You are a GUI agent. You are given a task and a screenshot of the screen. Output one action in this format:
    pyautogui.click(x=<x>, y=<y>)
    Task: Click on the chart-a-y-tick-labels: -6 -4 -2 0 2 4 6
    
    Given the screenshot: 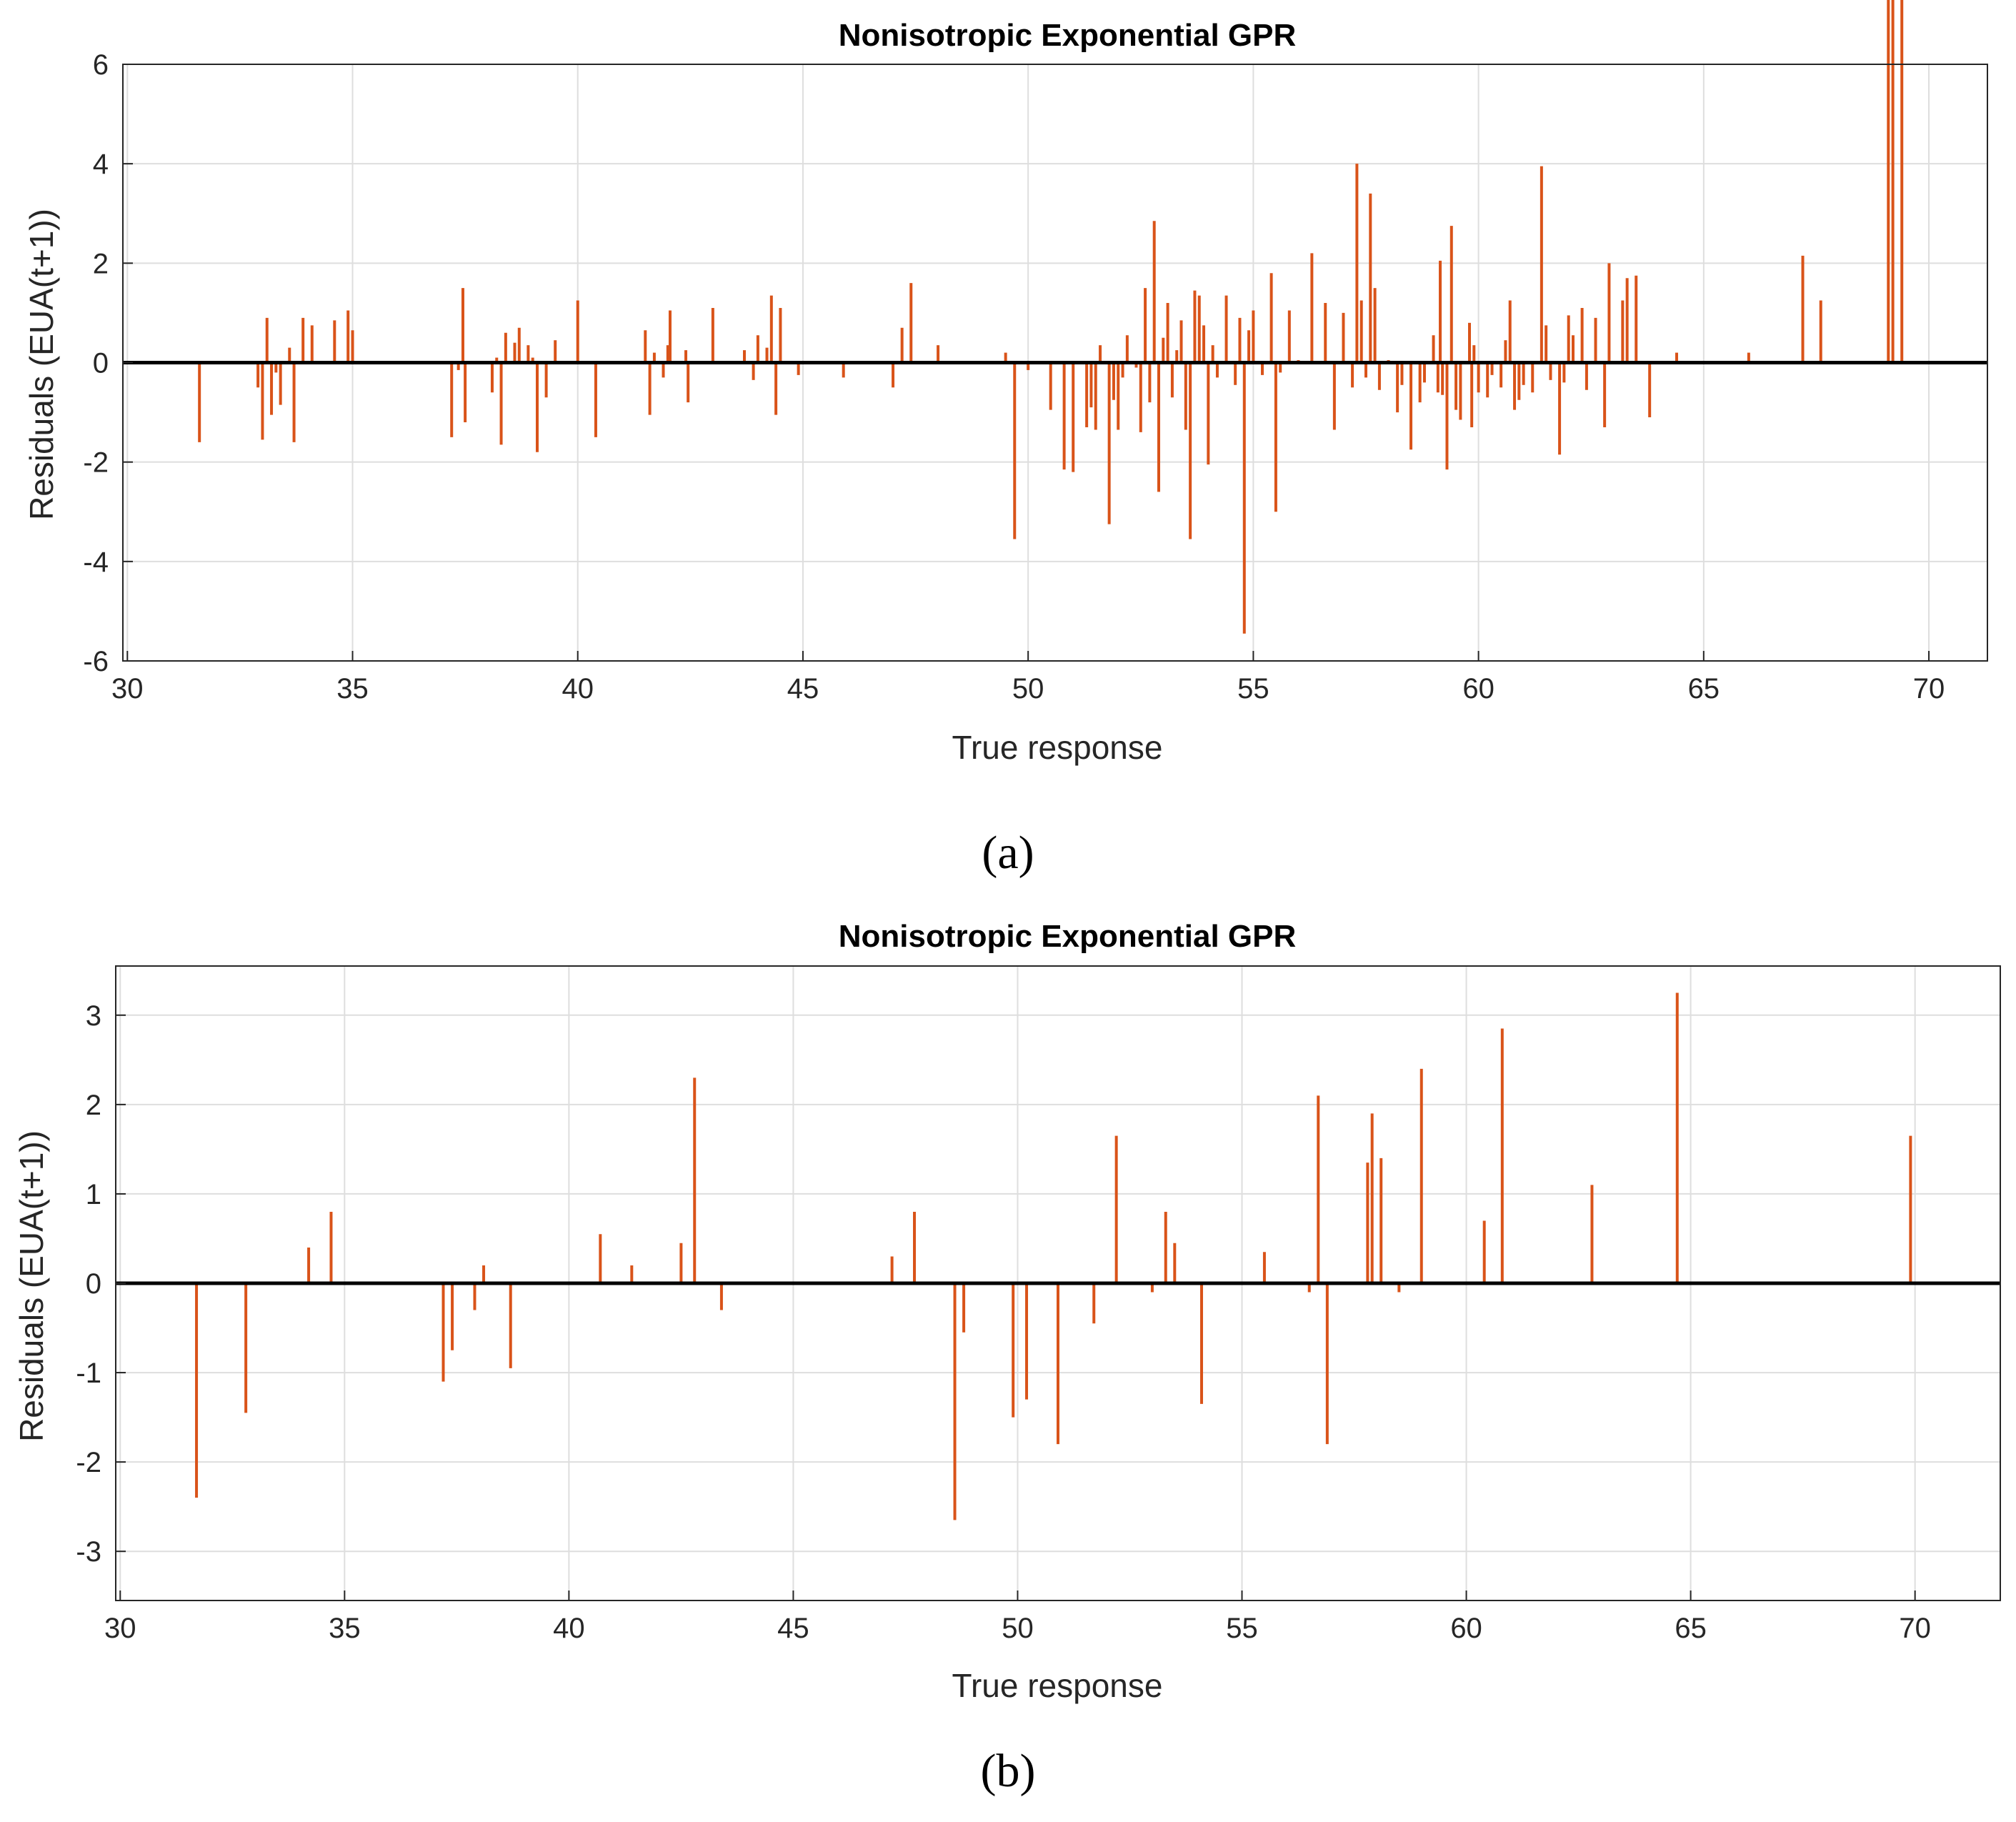 What is the action you would take?
    pyautogui.click(x=108, y=363)
    